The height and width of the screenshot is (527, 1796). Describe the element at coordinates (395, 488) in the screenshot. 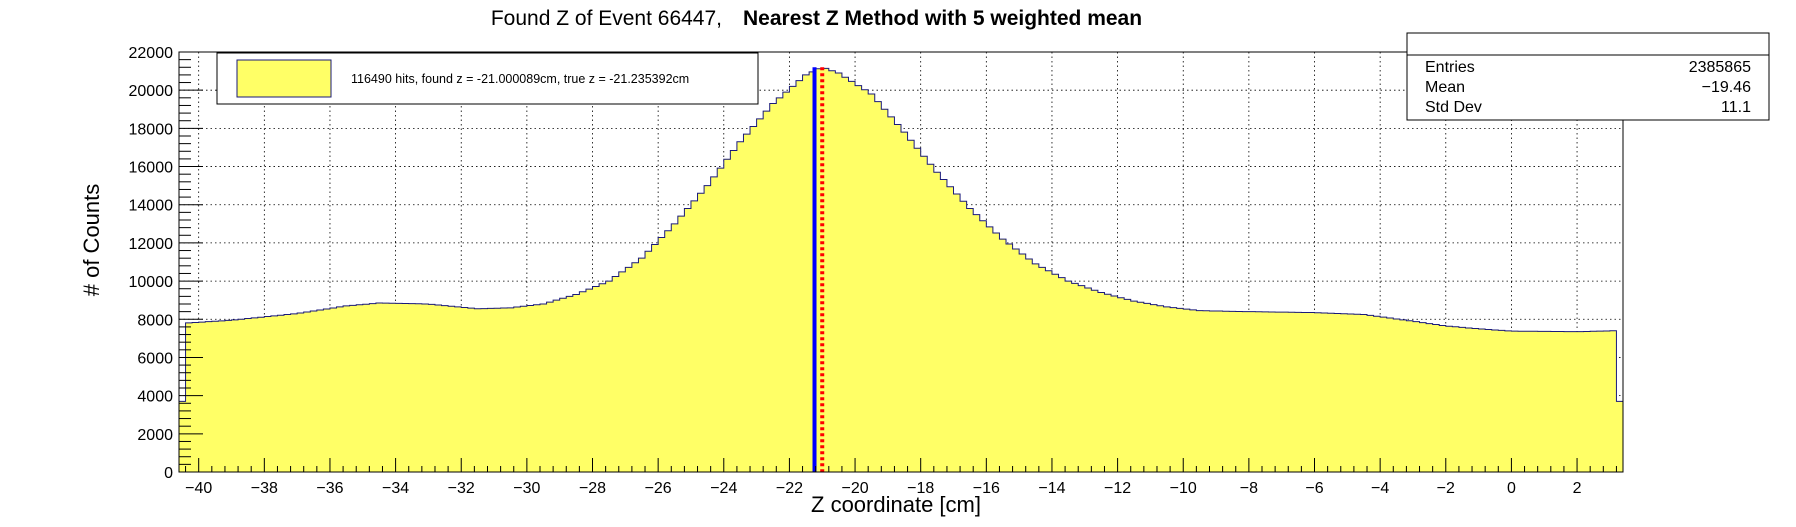

I see `x-tick-label: −34` at that location.